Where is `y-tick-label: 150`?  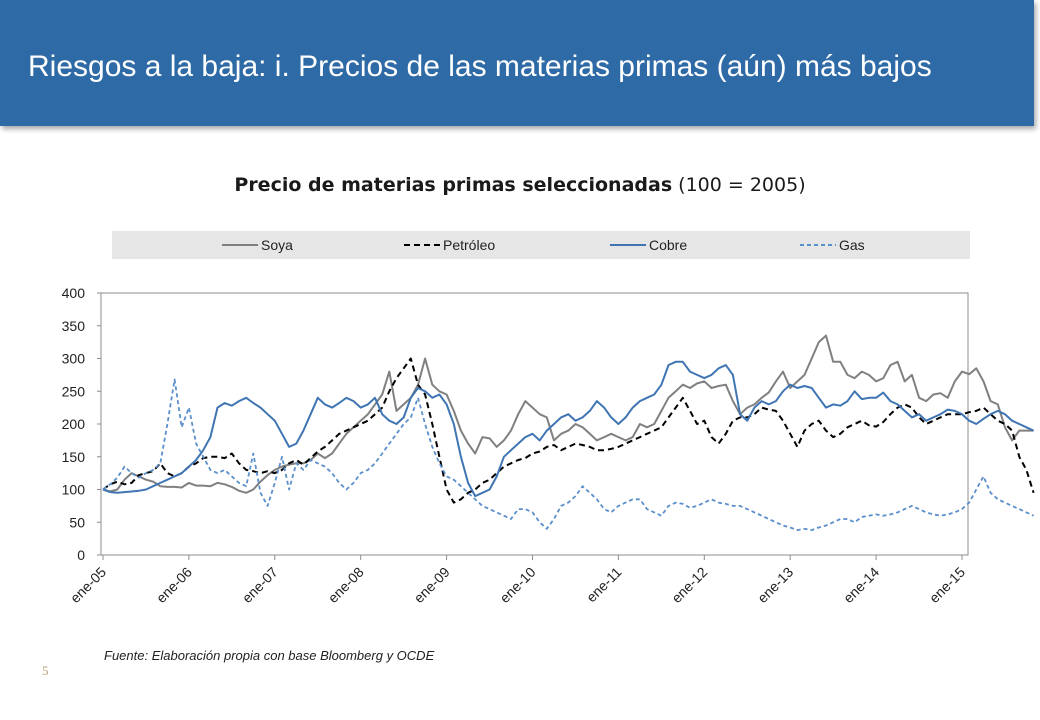 y-tick-label: 150 is located at coordinates (74, 457).